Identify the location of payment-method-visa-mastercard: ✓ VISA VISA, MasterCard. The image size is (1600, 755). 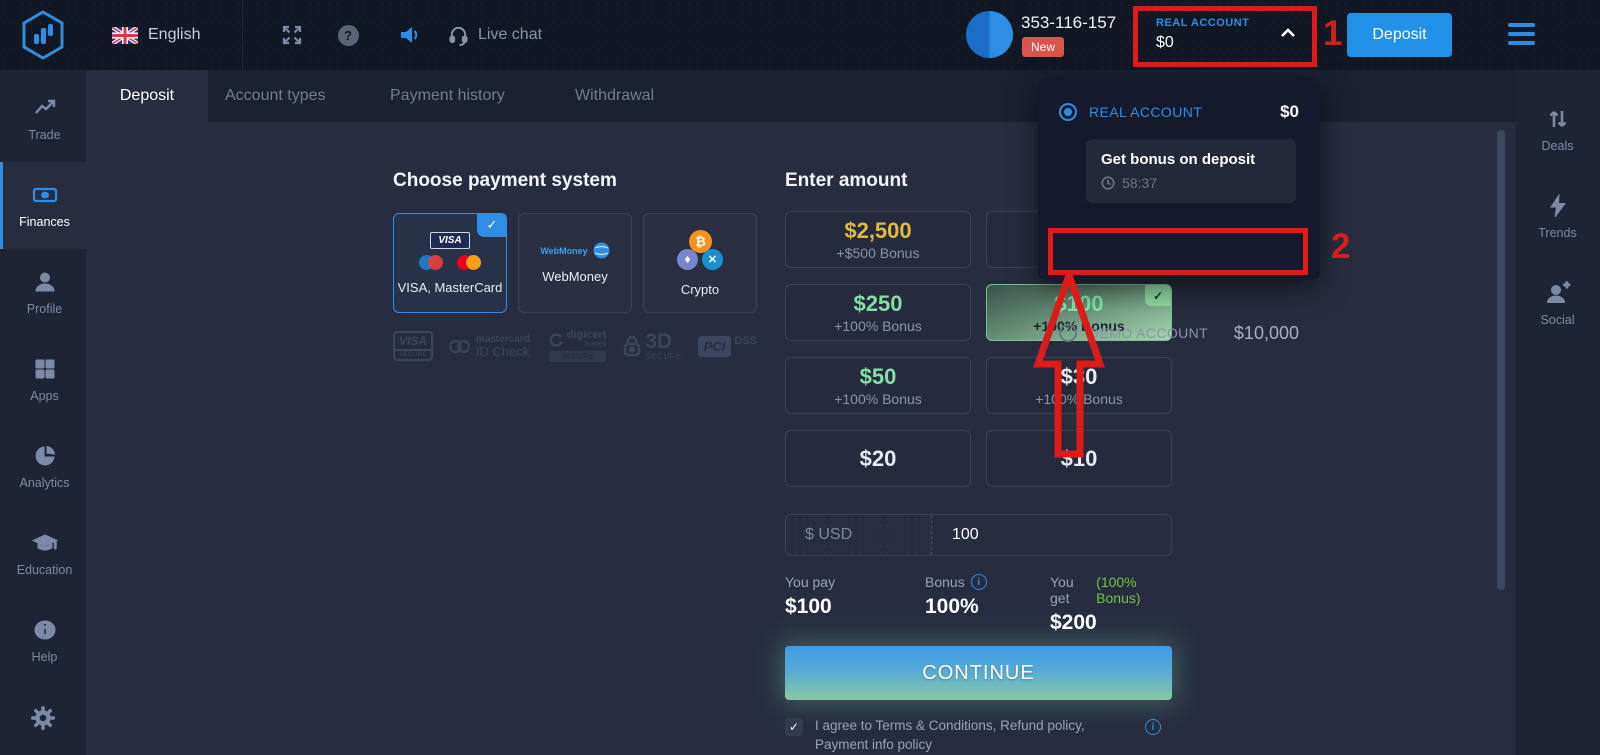
(450, 263).